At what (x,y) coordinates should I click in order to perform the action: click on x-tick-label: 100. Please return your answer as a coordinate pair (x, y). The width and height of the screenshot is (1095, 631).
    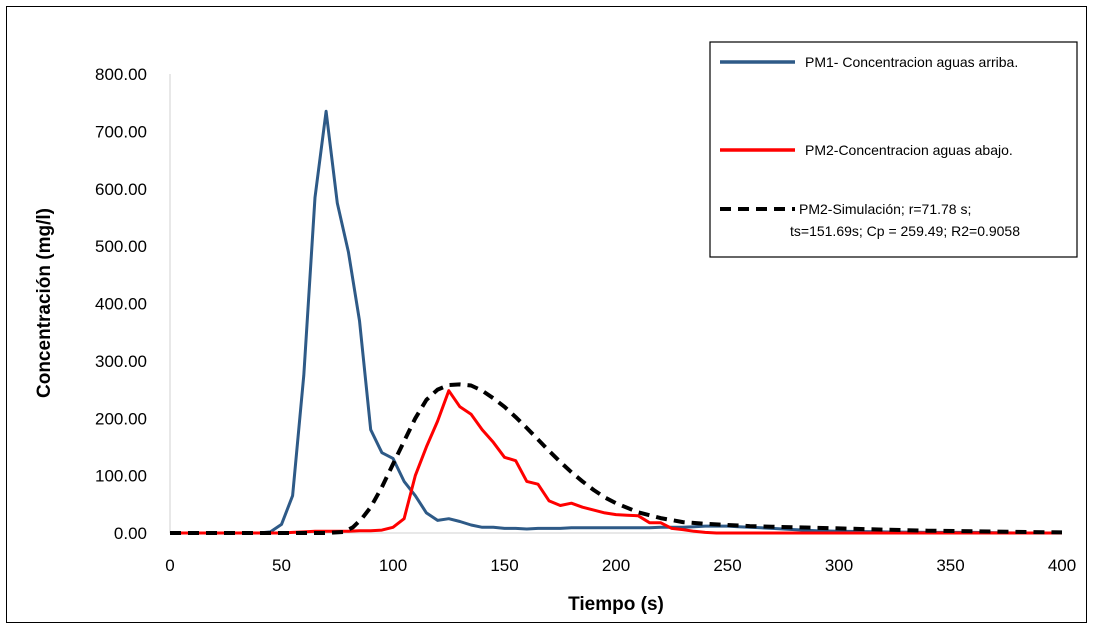
    Looking at the image, I should click on (393, 565).